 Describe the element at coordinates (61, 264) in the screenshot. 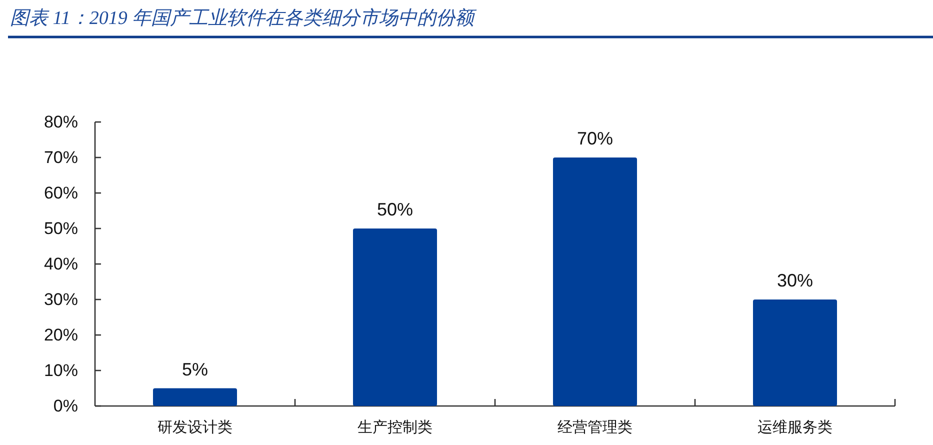

I see `y-tick-label: 40%` at that location.